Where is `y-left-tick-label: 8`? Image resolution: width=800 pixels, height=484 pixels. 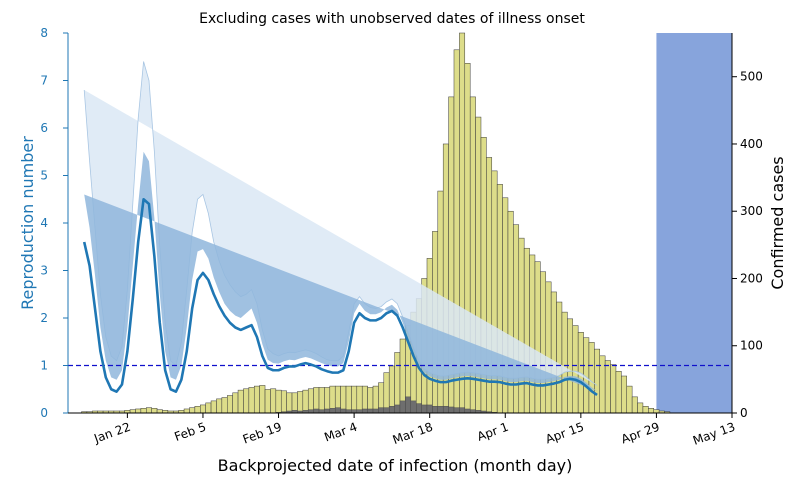 y-left-tick-label: 8 is located at coordinates (44, 33).